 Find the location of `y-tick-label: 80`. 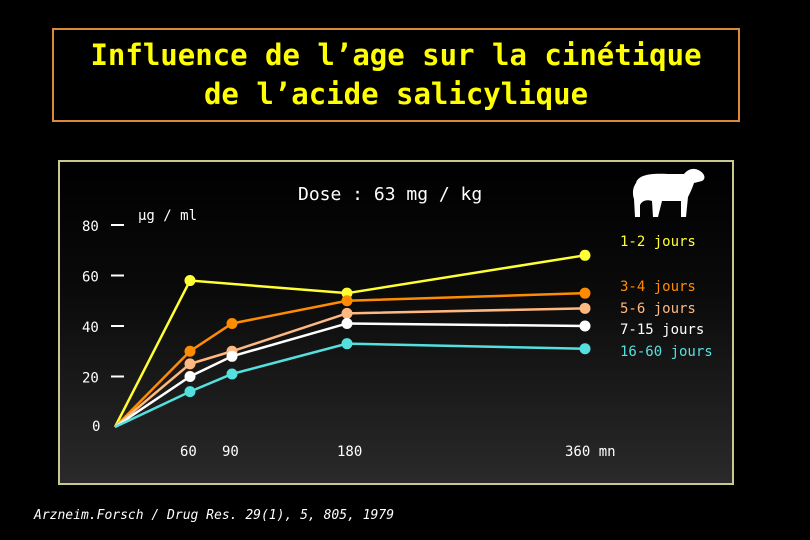

y-tick-label: 80 is located at coordinates (90, 227).